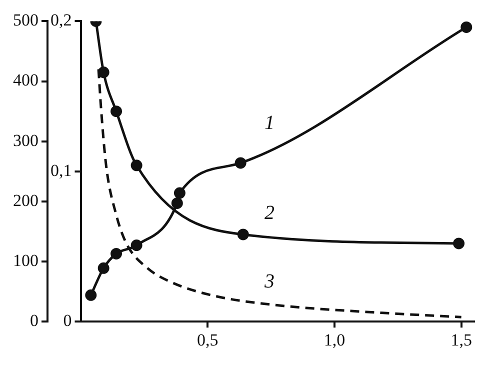 The height and width of the screenshot is (365, 497). Describe the element at coordinates (207, 340) in the screenshot. I see `x-tick-label: 0,5` at that location.